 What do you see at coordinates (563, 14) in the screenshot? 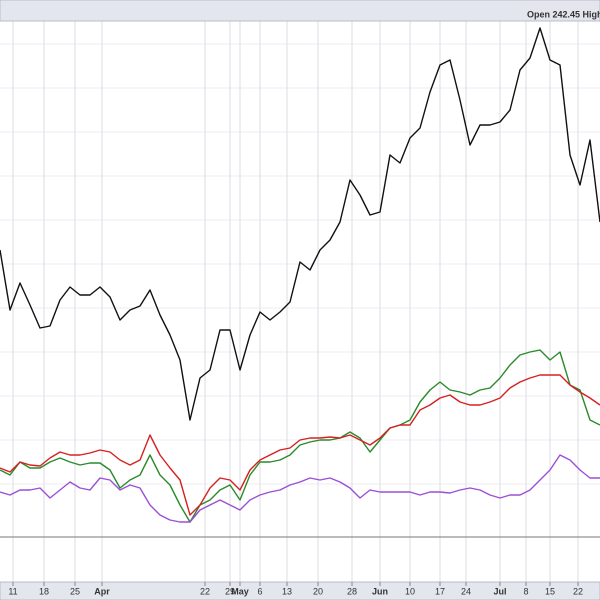
I see `header-text: Open 242.45 High 2` at bounding box center [563, 14].